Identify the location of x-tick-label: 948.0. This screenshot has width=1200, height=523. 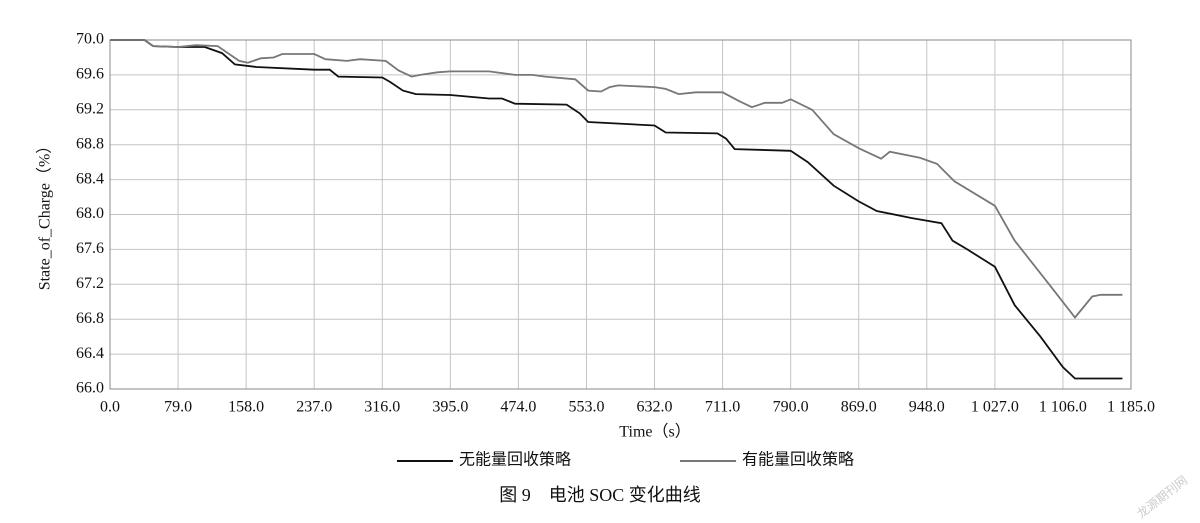
(927, 407).